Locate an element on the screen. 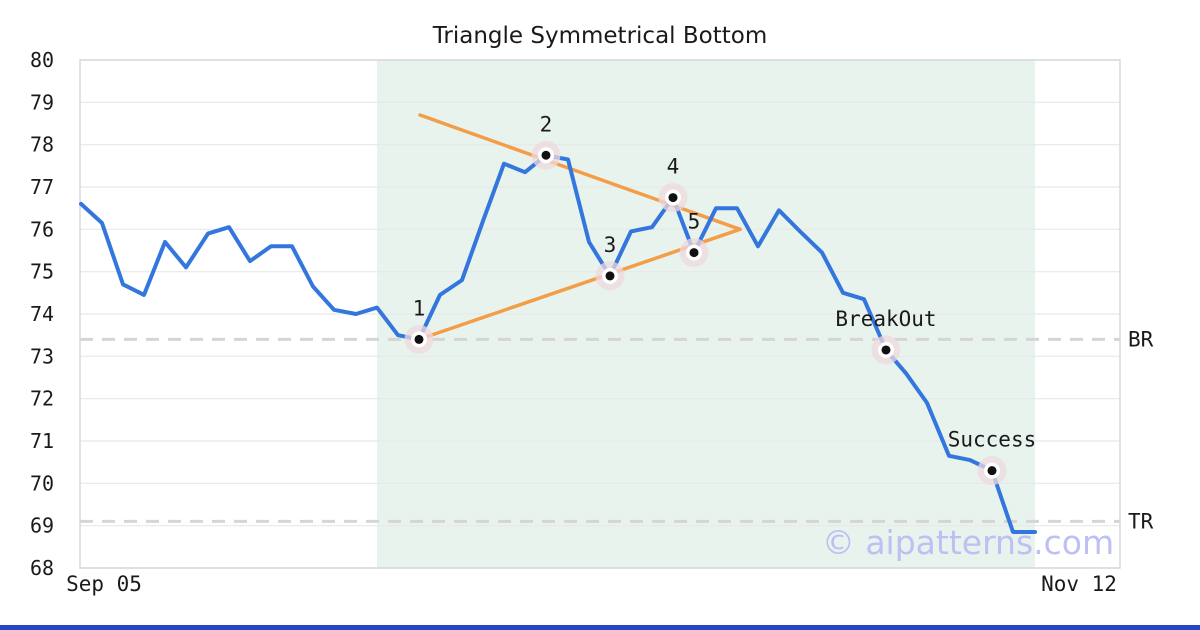 Image resolution: width=1200 pixels, height=630 pixels. level-label-tr: TR is located at coordinates (1141, 521).